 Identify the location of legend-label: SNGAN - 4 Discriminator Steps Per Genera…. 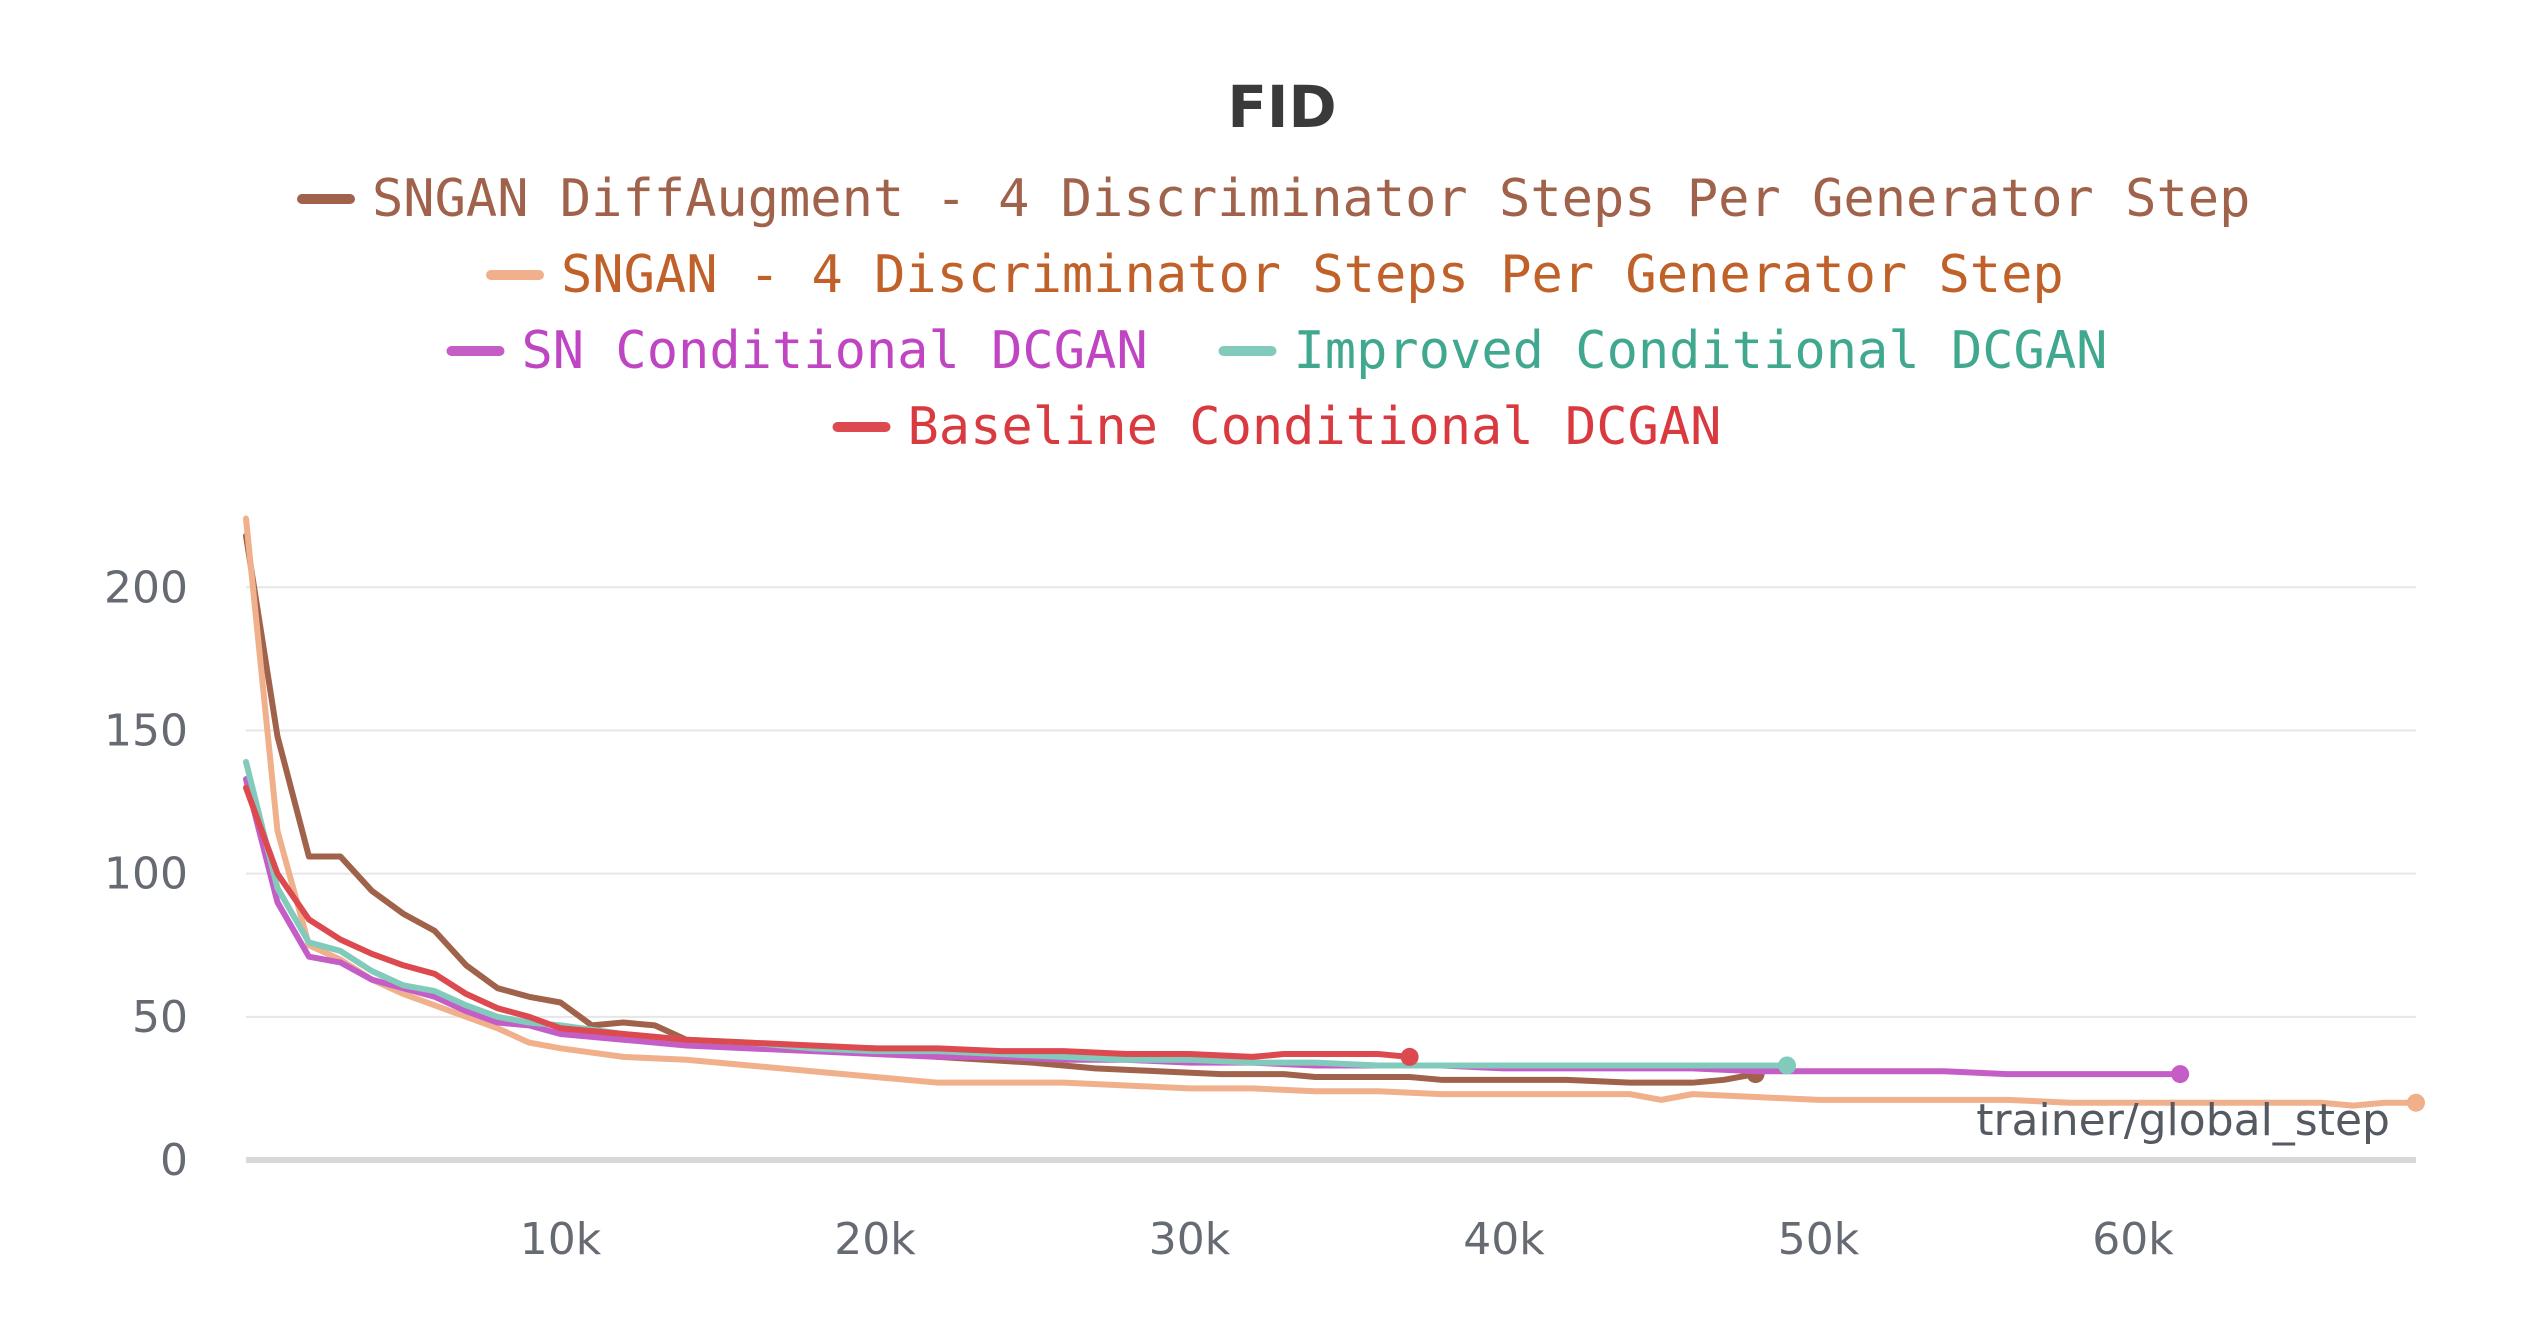
(1312, 275).